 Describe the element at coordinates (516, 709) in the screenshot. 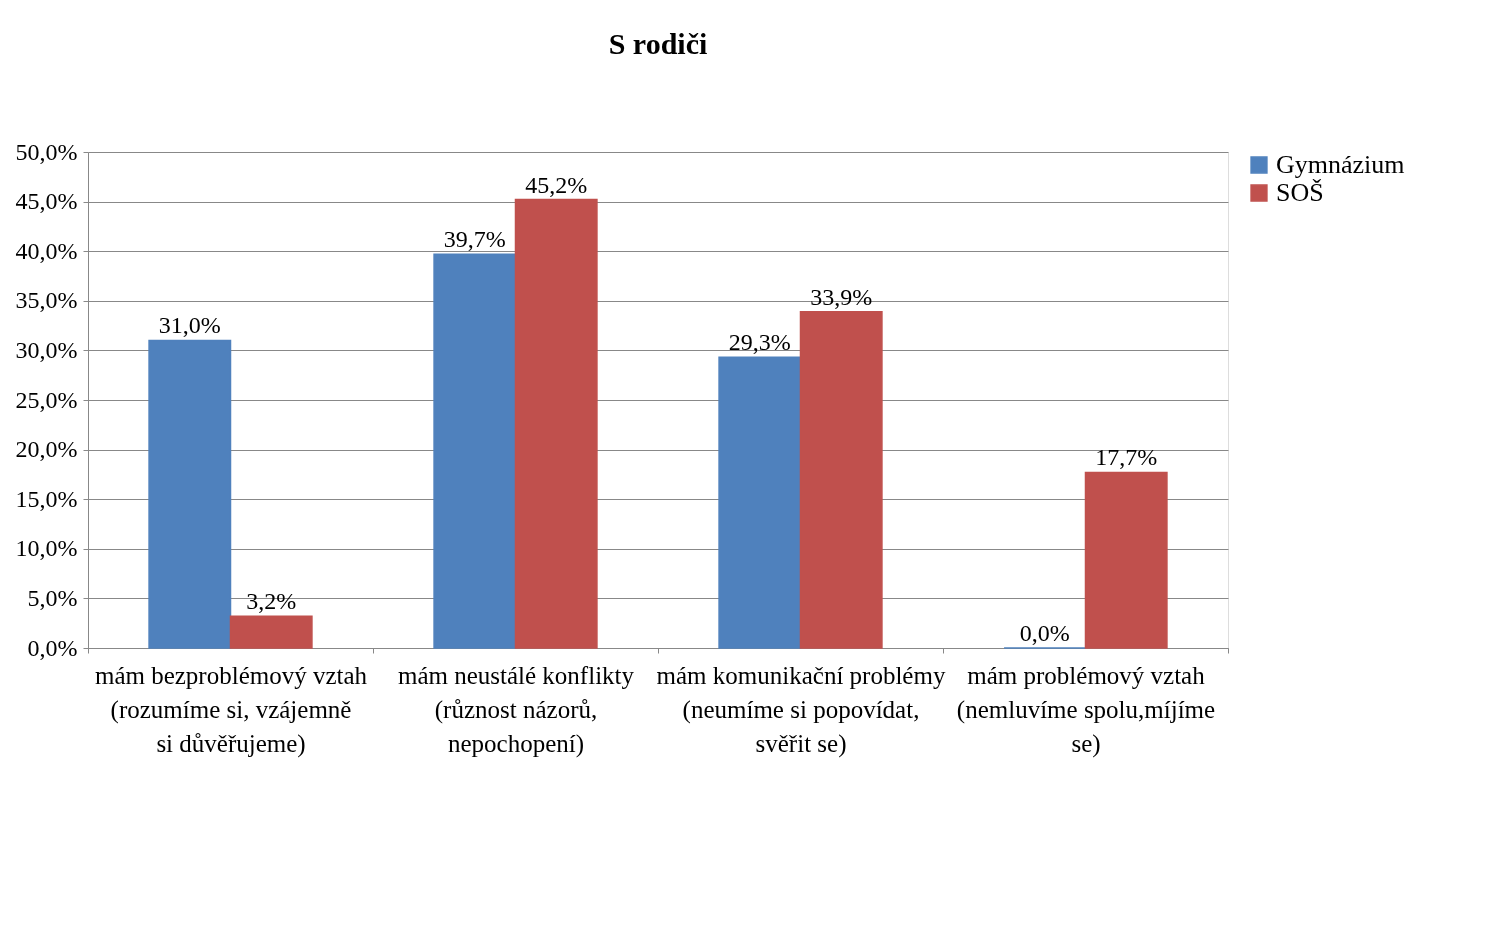

I see `x-tick-label: mám neustálé konflikty (různost názorů, nepochopení)` at that location.